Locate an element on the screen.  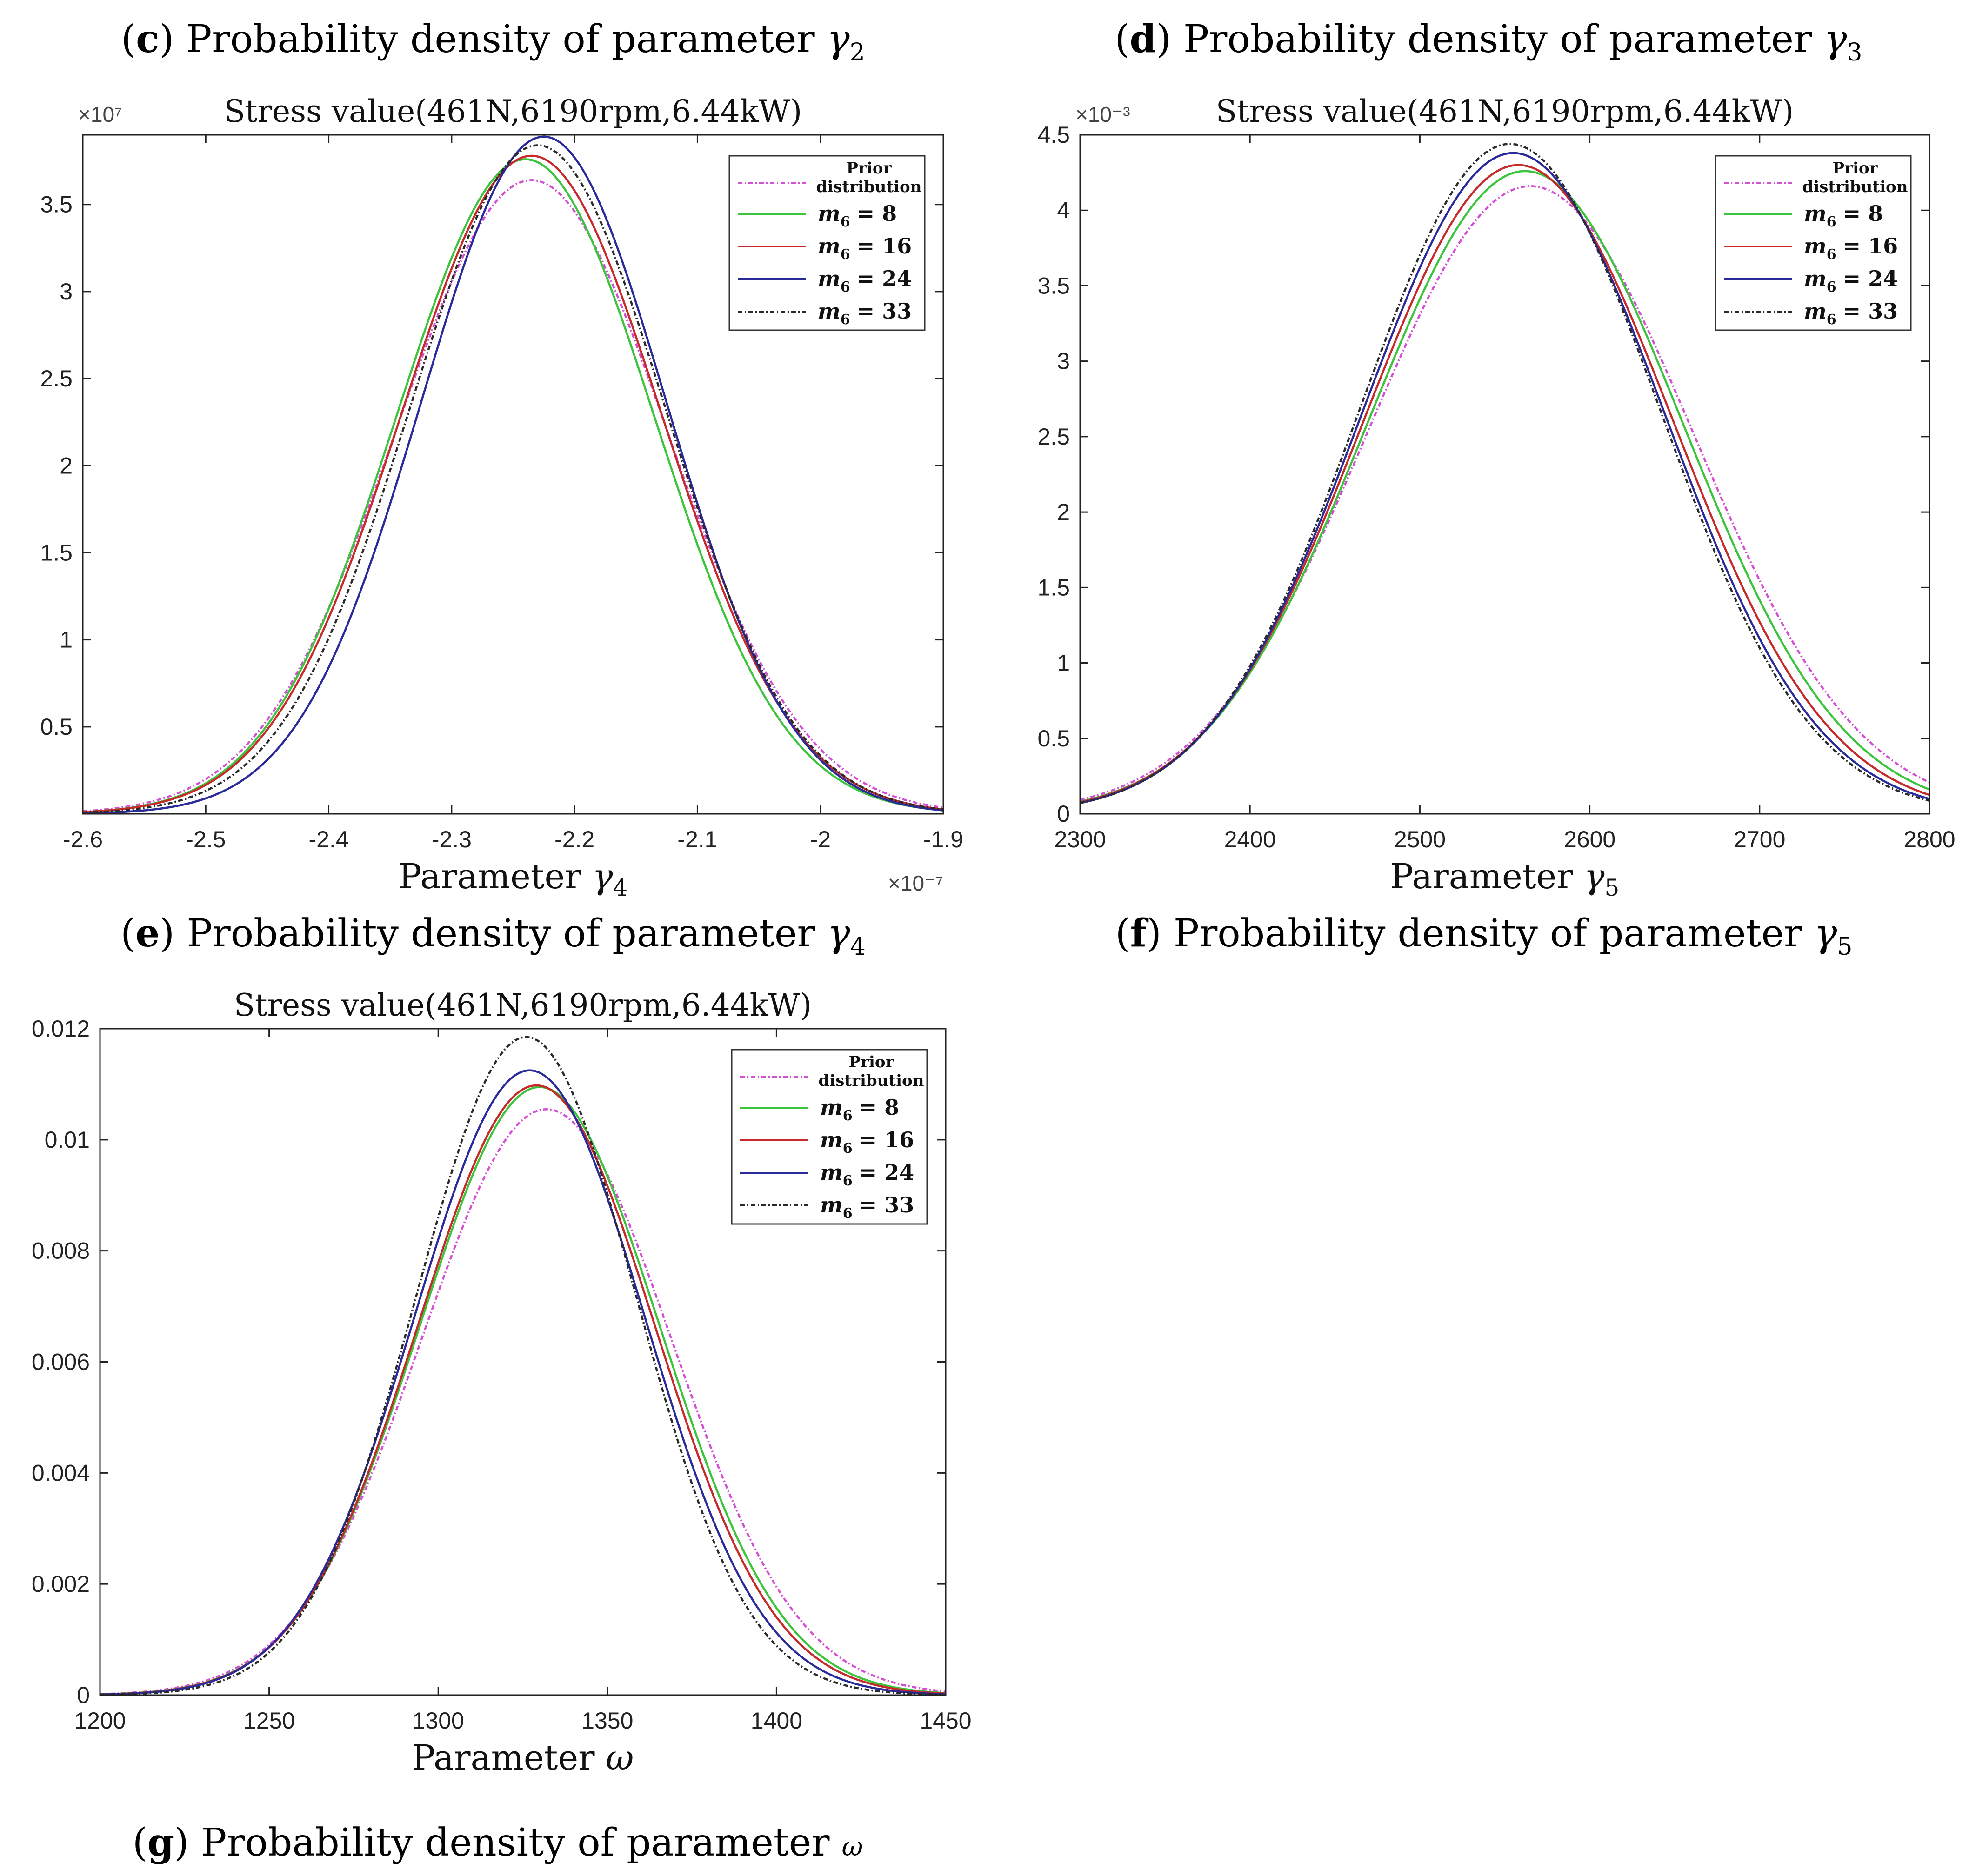
caption-c: (c) Probability density of parameter γ2 is located at coordinates (493, 42).